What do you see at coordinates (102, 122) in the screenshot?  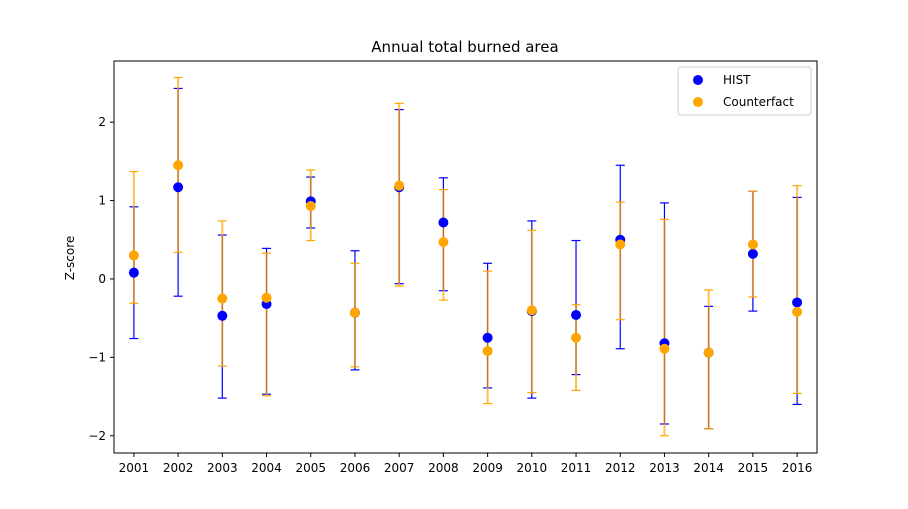 I see `y-tick-label: 2` at bounding box center [102, 122].